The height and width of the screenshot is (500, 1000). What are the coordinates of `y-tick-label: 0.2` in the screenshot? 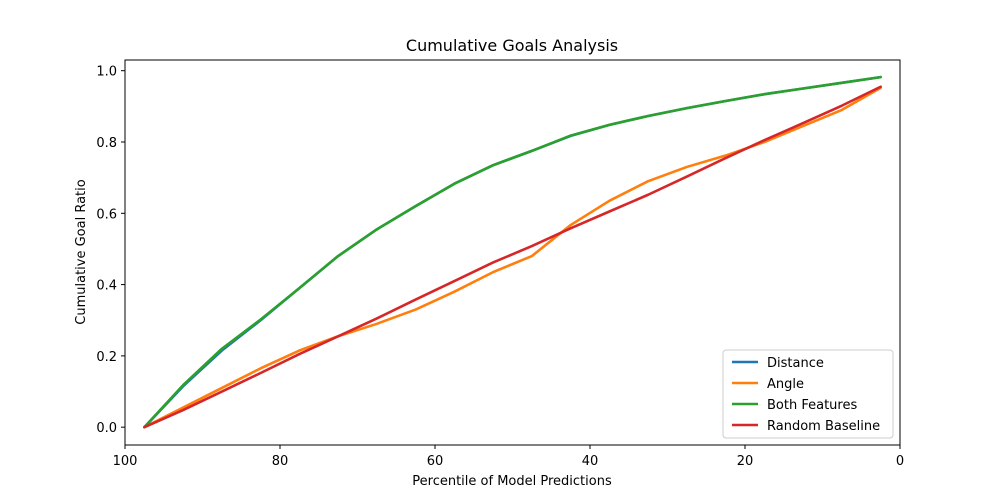 It's located at (106, 357).